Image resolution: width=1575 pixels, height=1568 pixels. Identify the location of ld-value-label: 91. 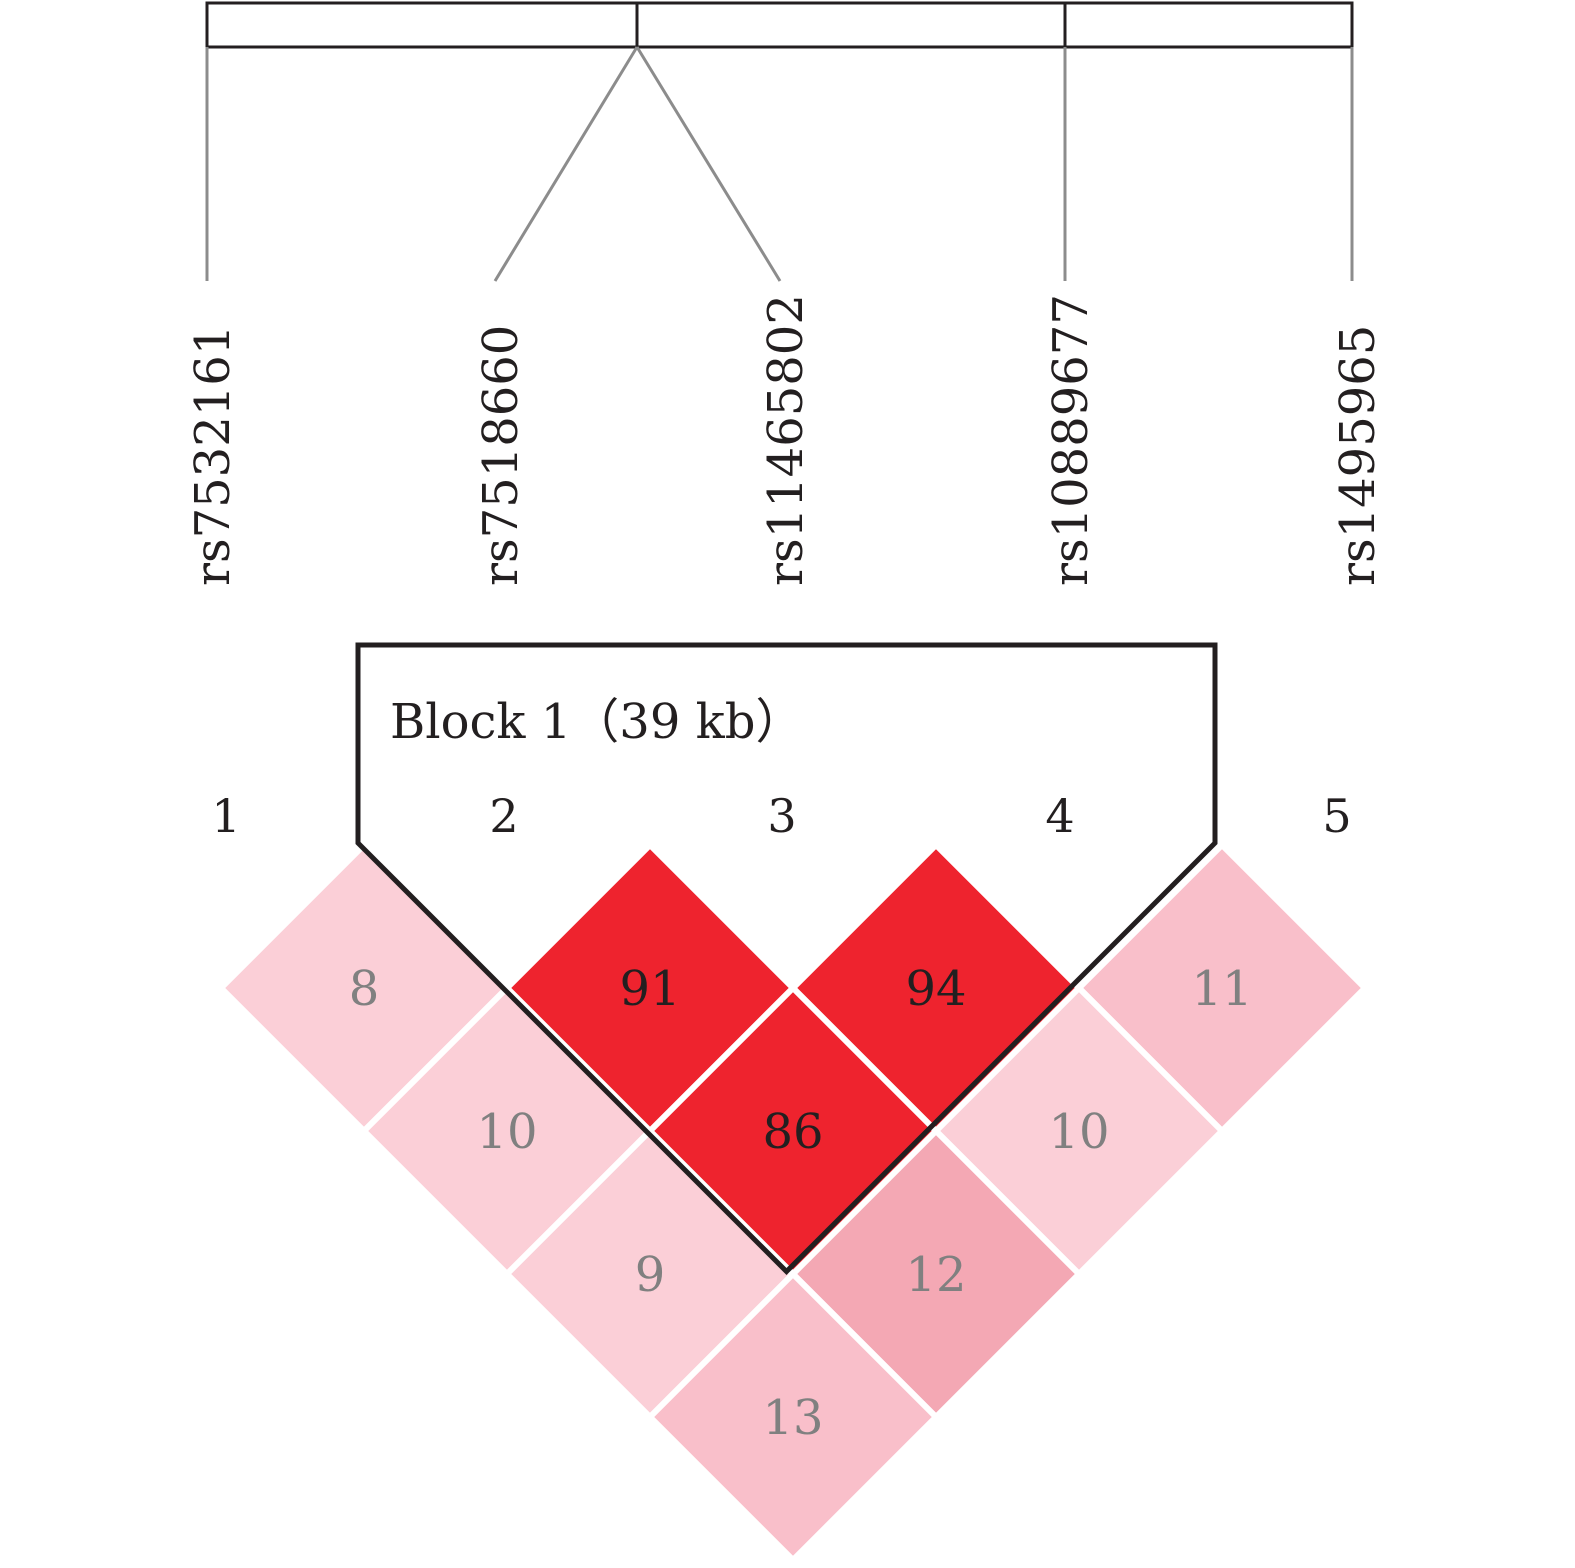
(649, 989).